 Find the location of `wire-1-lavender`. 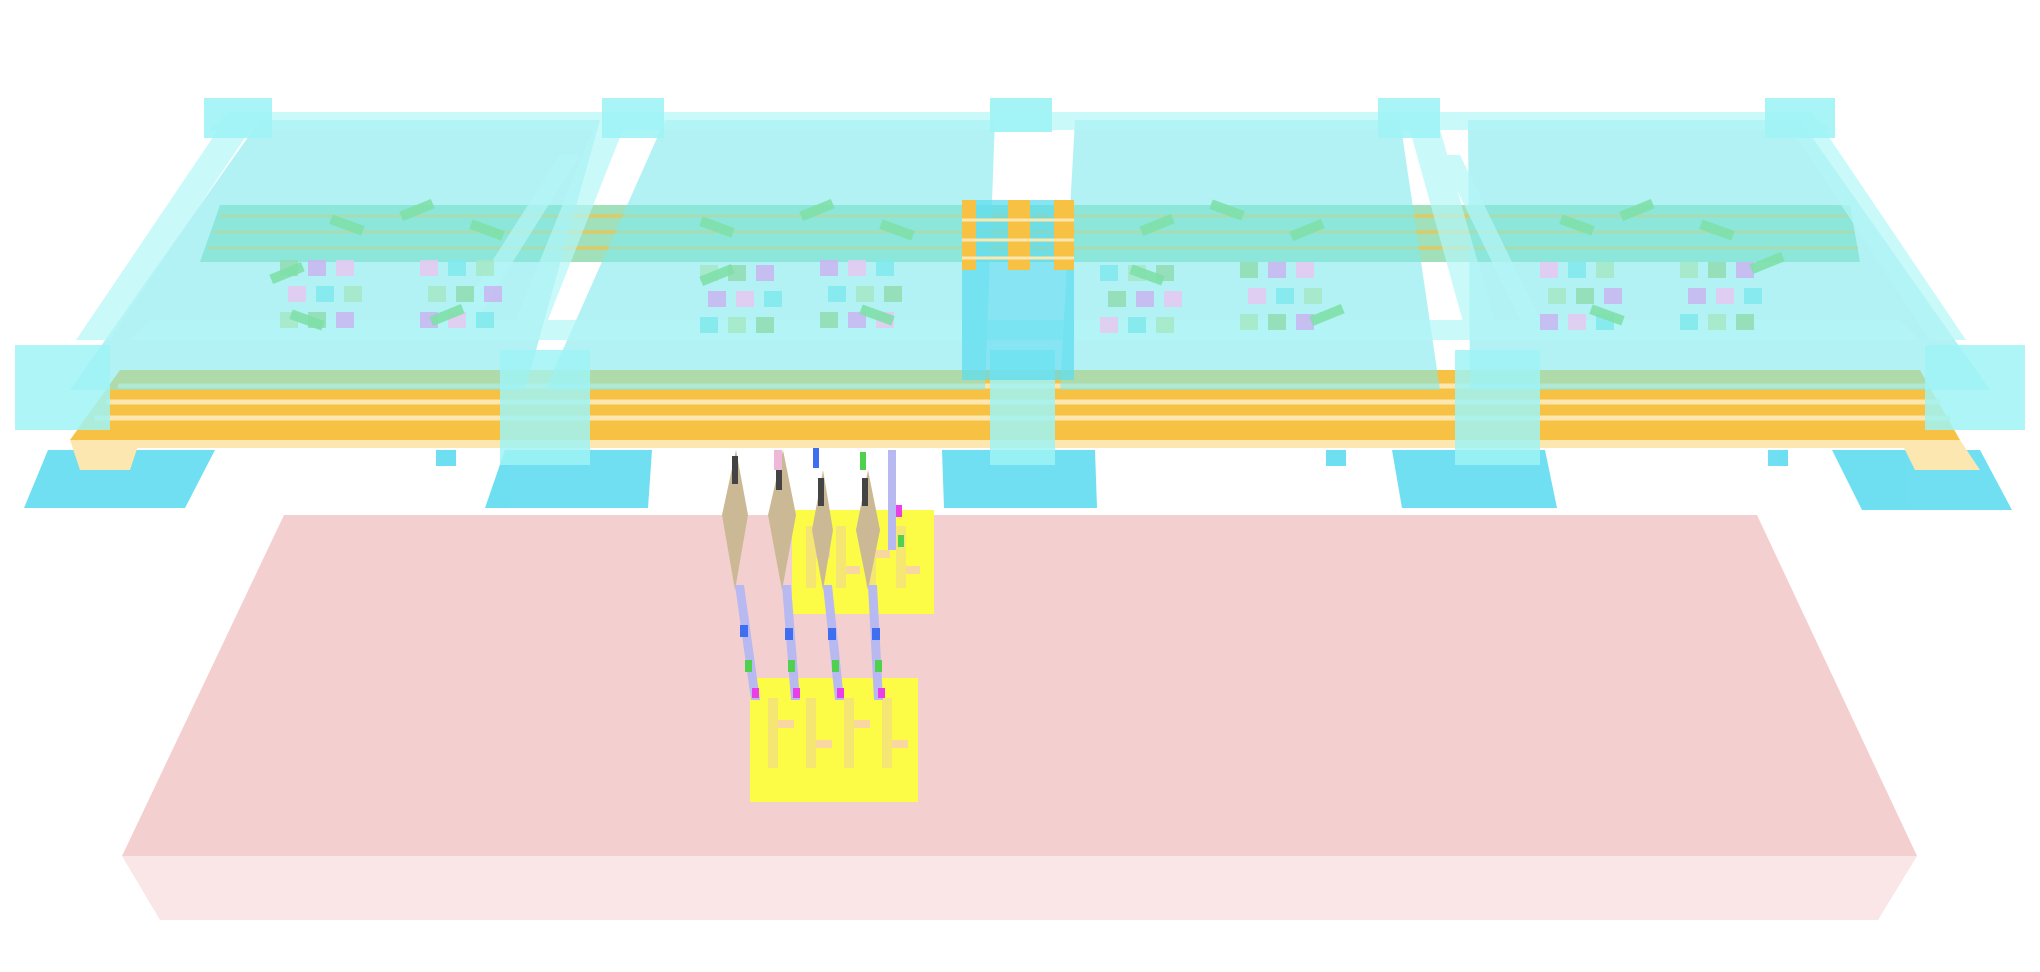

wire-1-lavender is located at coordinates (747, 642).